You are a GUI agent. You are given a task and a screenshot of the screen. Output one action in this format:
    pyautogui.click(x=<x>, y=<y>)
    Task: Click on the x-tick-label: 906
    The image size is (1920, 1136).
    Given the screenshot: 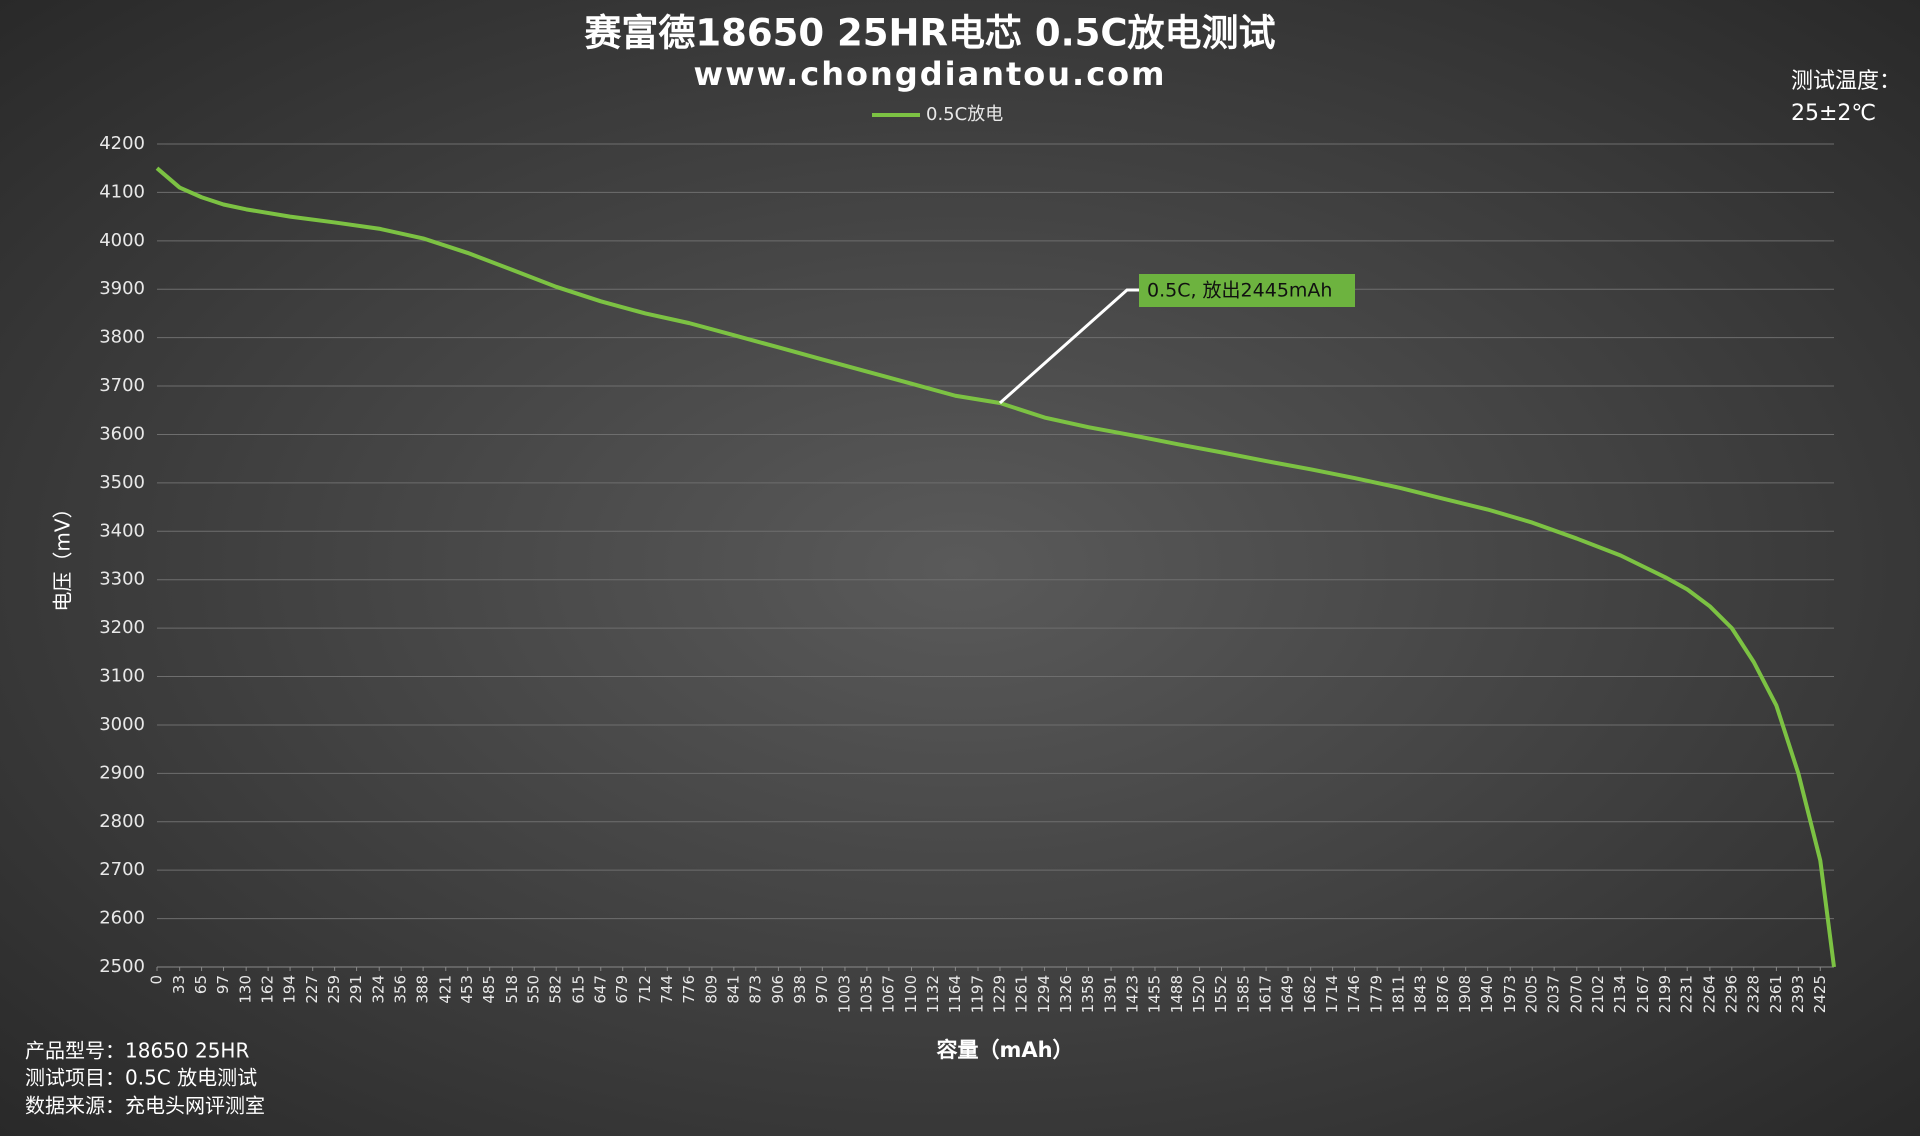 What is the action you would take?
    pyautogui.click(x=778, y=989)
    